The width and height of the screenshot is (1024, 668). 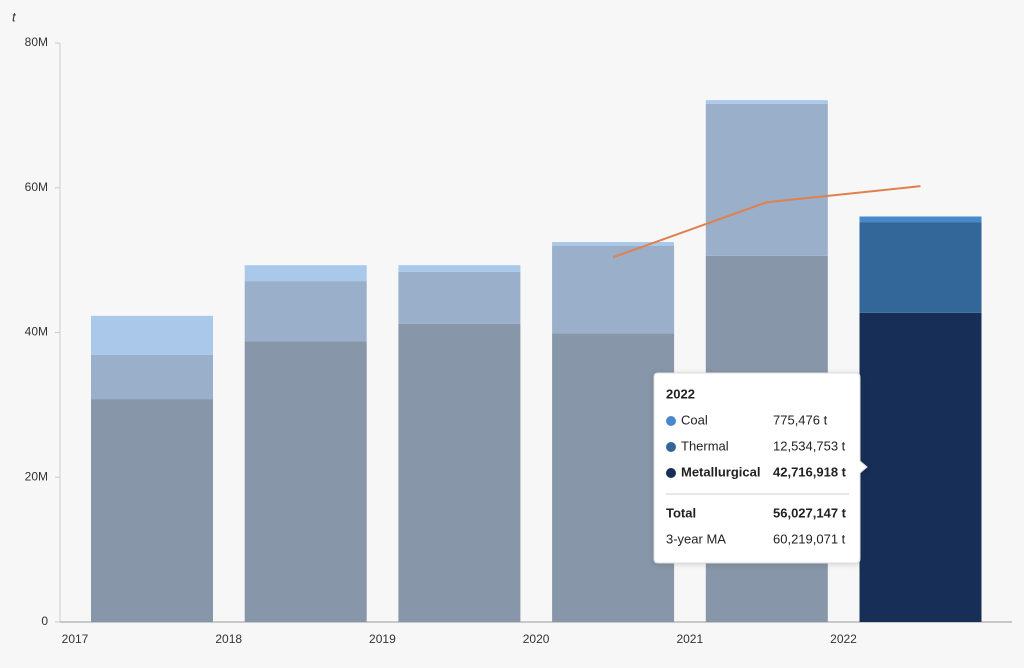 What do you see at coordinates (705, 445) in the screenshot?
I see `tooltip-series-name: Thermal` at bounding box center [705, 445].